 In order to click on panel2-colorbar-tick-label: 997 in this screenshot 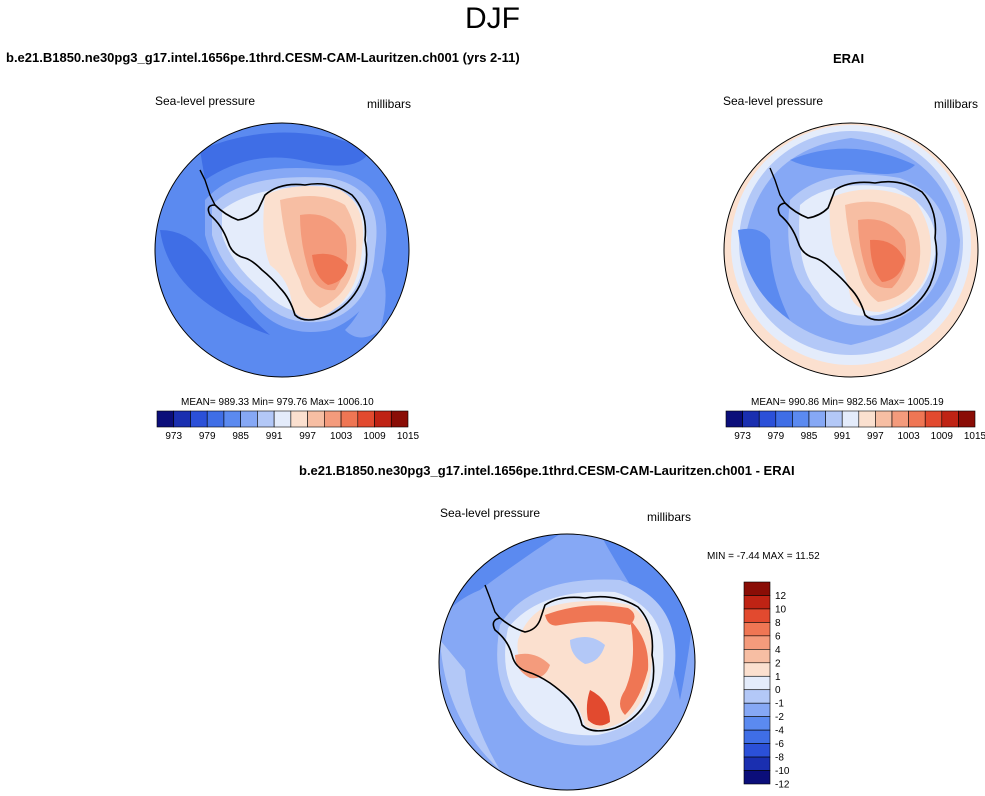, I will do `click(875, 436)`.